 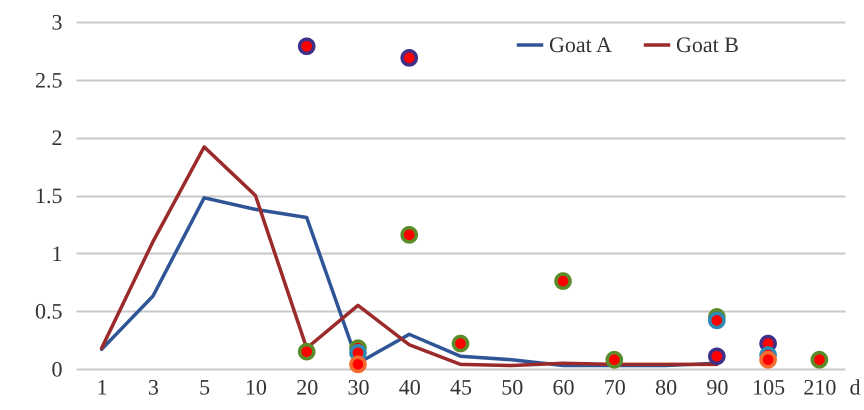 What do you see at coordinates (769, 387) in the screenshot?
I see `x-tick-label: 105` at bounding box center [769, 387].